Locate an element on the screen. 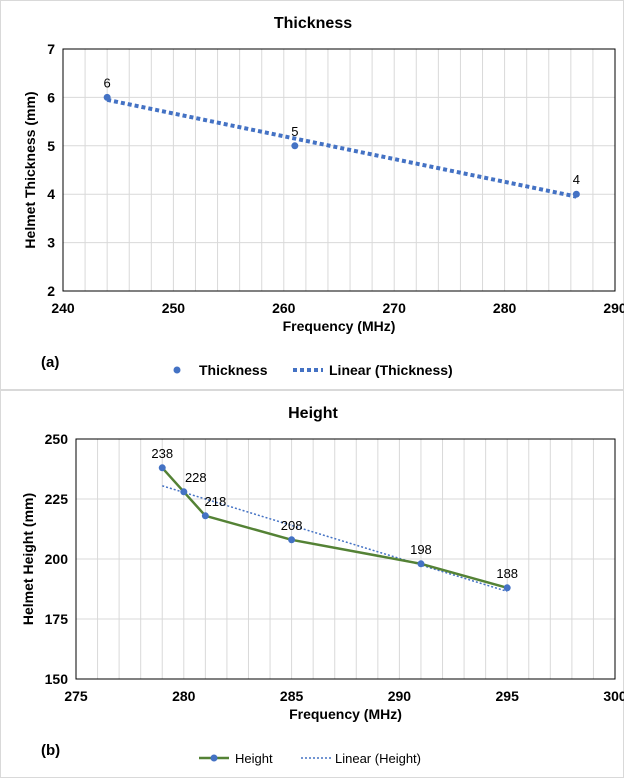 The width and height of the screenshot is (624, 779). y-tick-label: 250 is located at coordinates (57, 439).